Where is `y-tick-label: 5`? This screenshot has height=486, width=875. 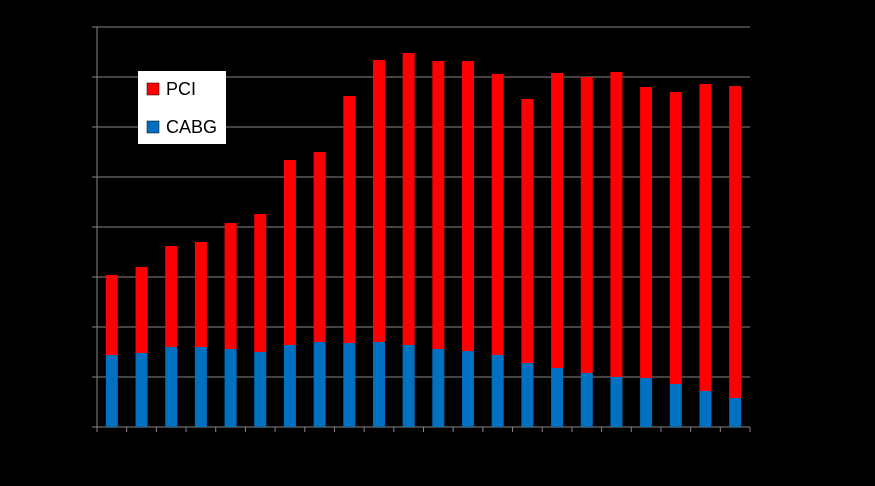 y-tick-label: 5 is located at coordinates (82, 176).